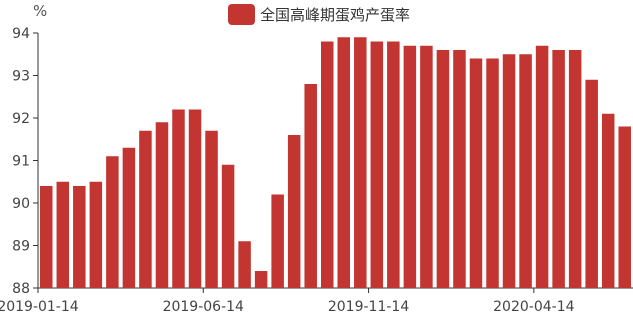 This screenshot has height=333, width=633. I want to click on x-tick-label: 2019-11-14, so click(368, 307).